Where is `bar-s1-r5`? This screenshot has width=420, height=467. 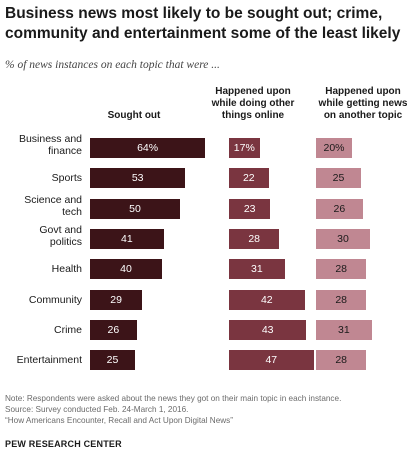 bar-s1-r5 is located at coordinates (267, 299).